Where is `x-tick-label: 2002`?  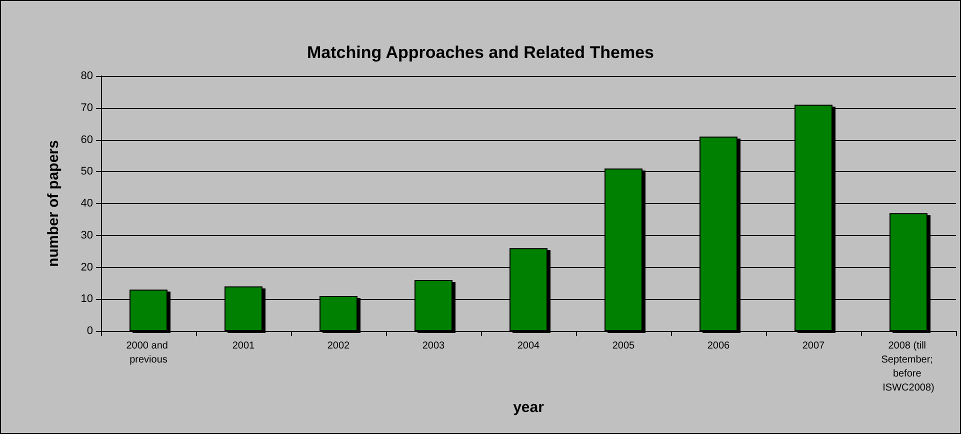 x-tick-label: 2002 is located at coordinates (338, 346).